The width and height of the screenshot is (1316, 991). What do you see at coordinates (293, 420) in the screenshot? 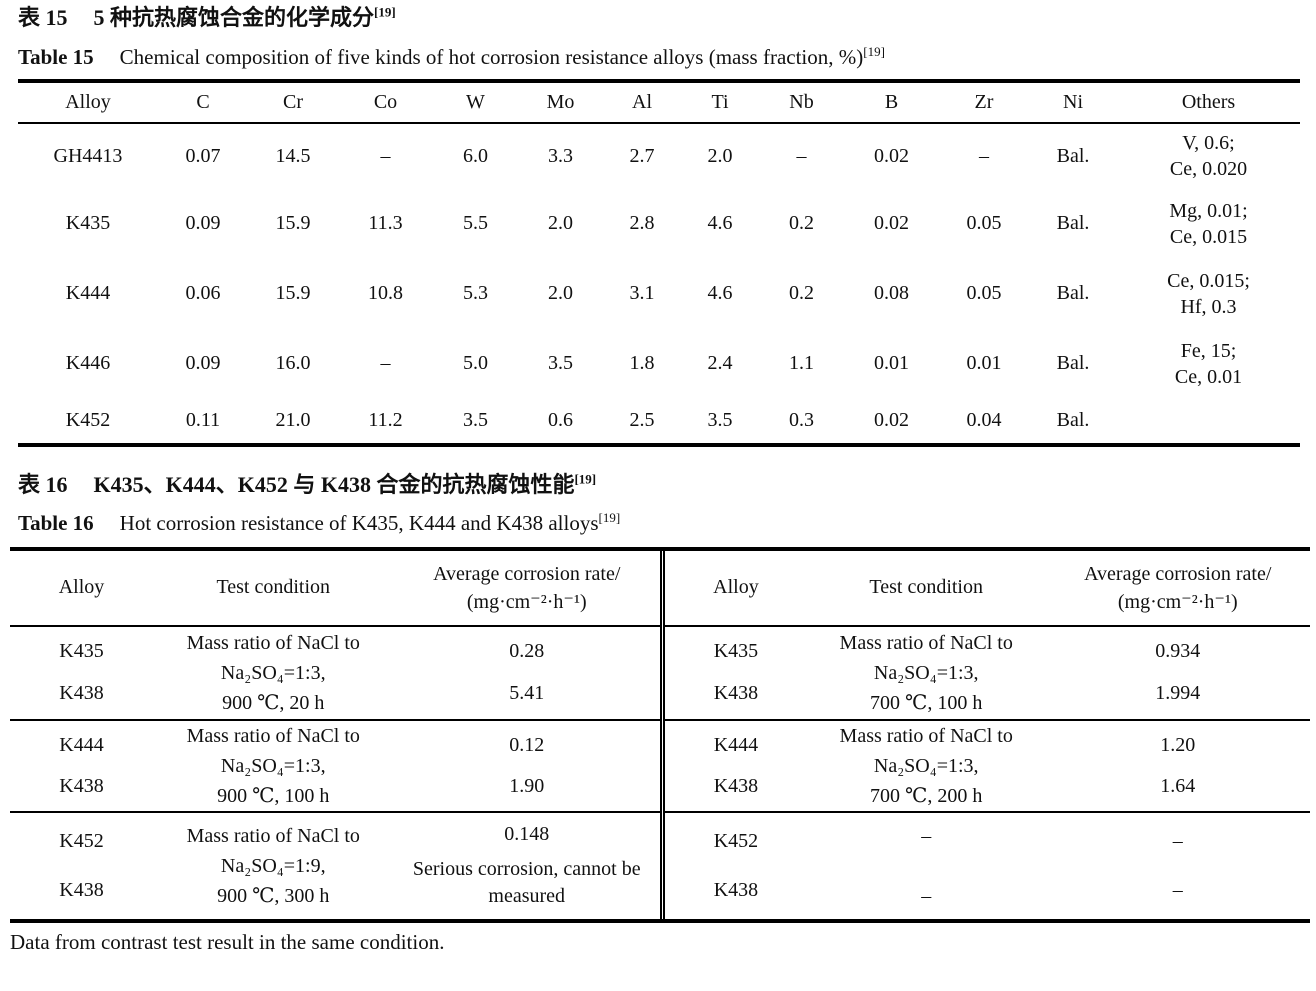
I see `cell-cr: 21.0` at bounding box center [293, 420].